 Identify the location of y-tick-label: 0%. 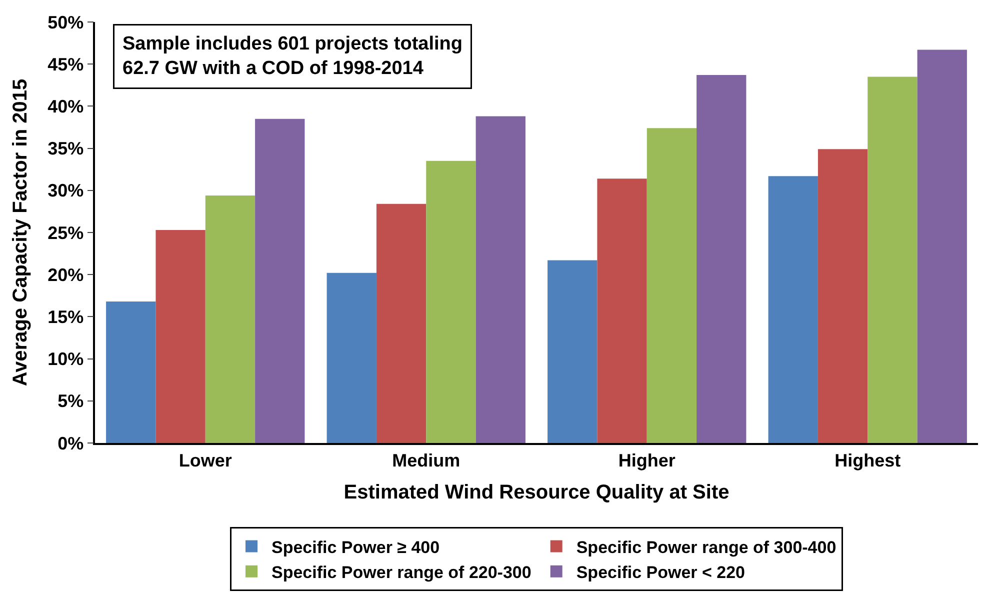
(71, 443).